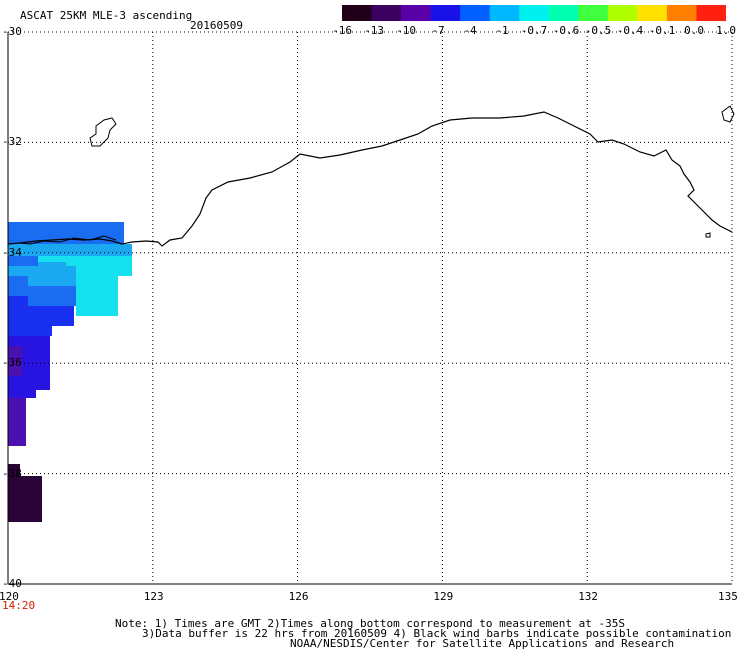 This screenshot has width=740, height=650. What do you see at coordinates (630, 30) in the screenshot?
I see `colorbar-tick-label: -0.4` at bounding box center [630, 30].